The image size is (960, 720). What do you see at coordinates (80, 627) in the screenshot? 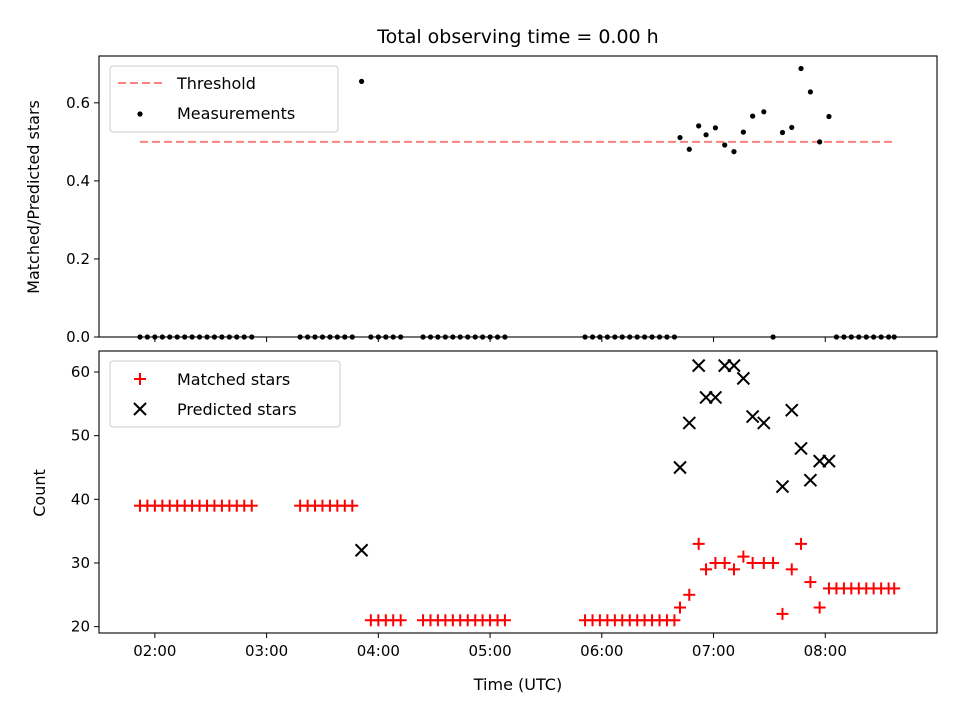
I see `y-tick-label: 20` at bounding box center [80, 627].